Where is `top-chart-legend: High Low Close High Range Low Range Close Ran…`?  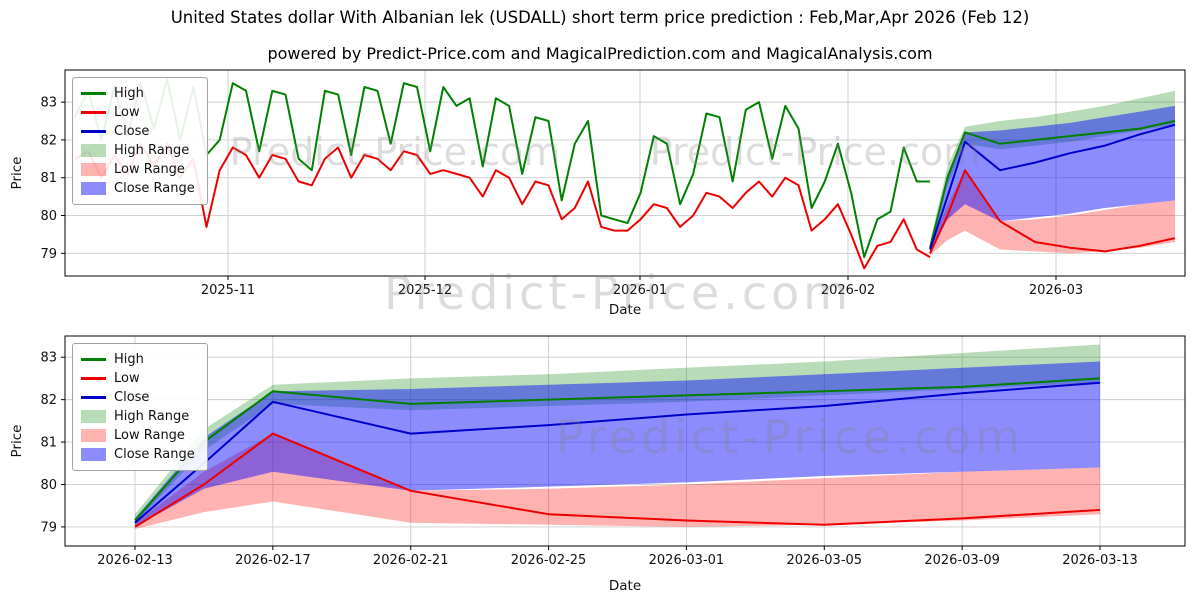 top-chart-legend: High Low Close High Range Low Range Close Ran… is located at coordinates (140, 141).